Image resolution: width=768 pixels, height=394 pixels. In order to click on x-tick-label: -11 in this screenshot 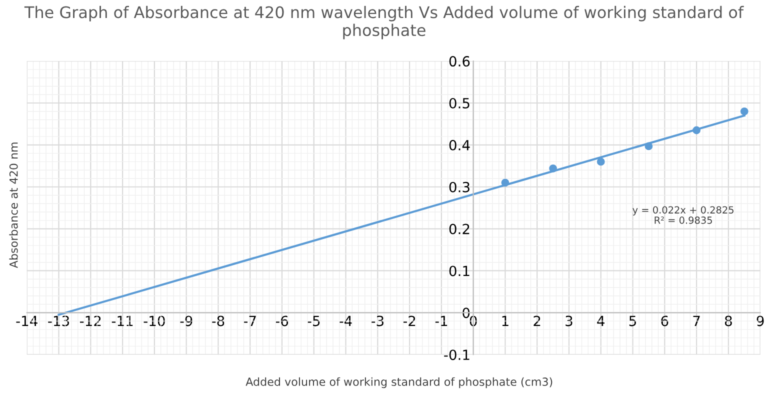, I will do `click(122, 321)`.